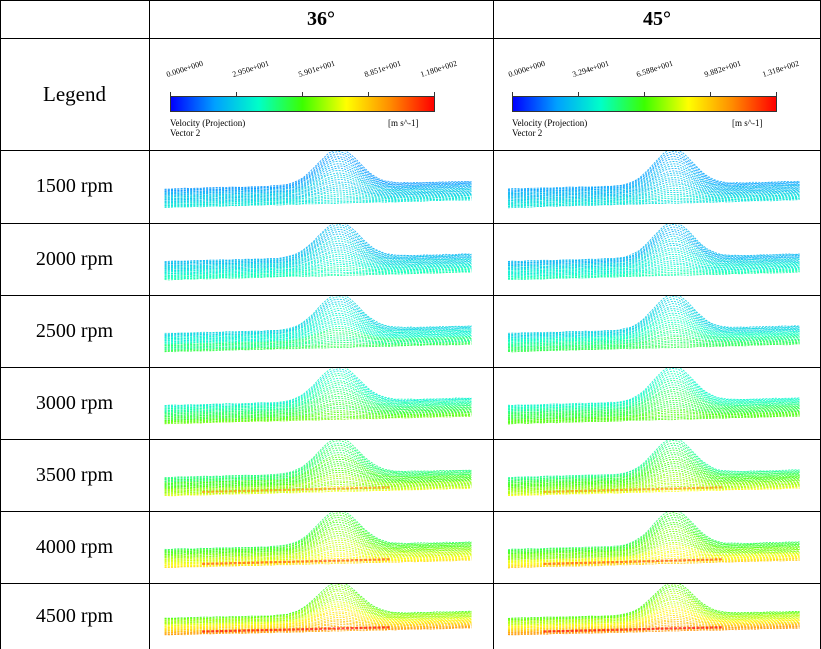 The image size is (821, 649). I want to click on vector-plot-45-1500-rpm, so click(653, 180).